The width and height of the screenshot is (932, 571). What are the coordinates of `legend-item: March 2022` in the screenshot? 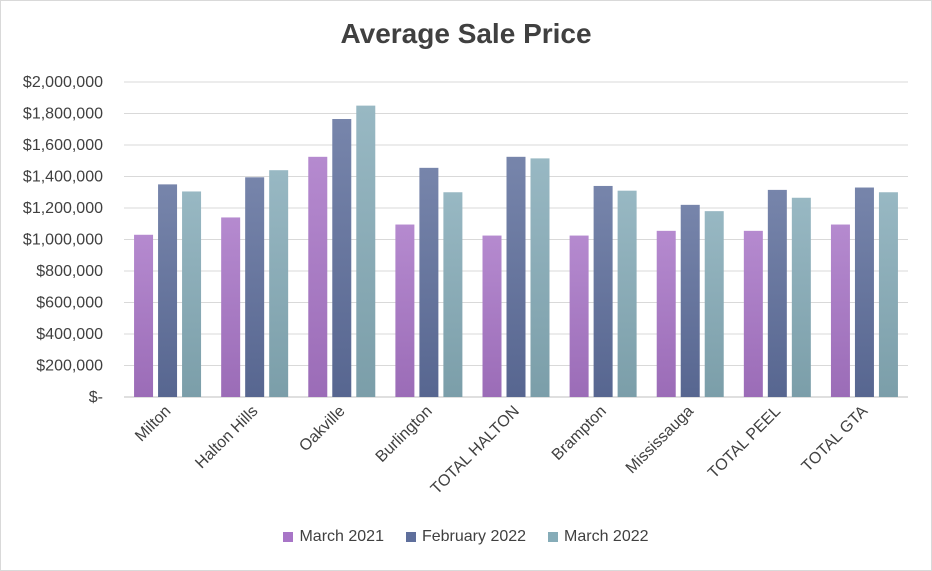 It's located at (598, 537).